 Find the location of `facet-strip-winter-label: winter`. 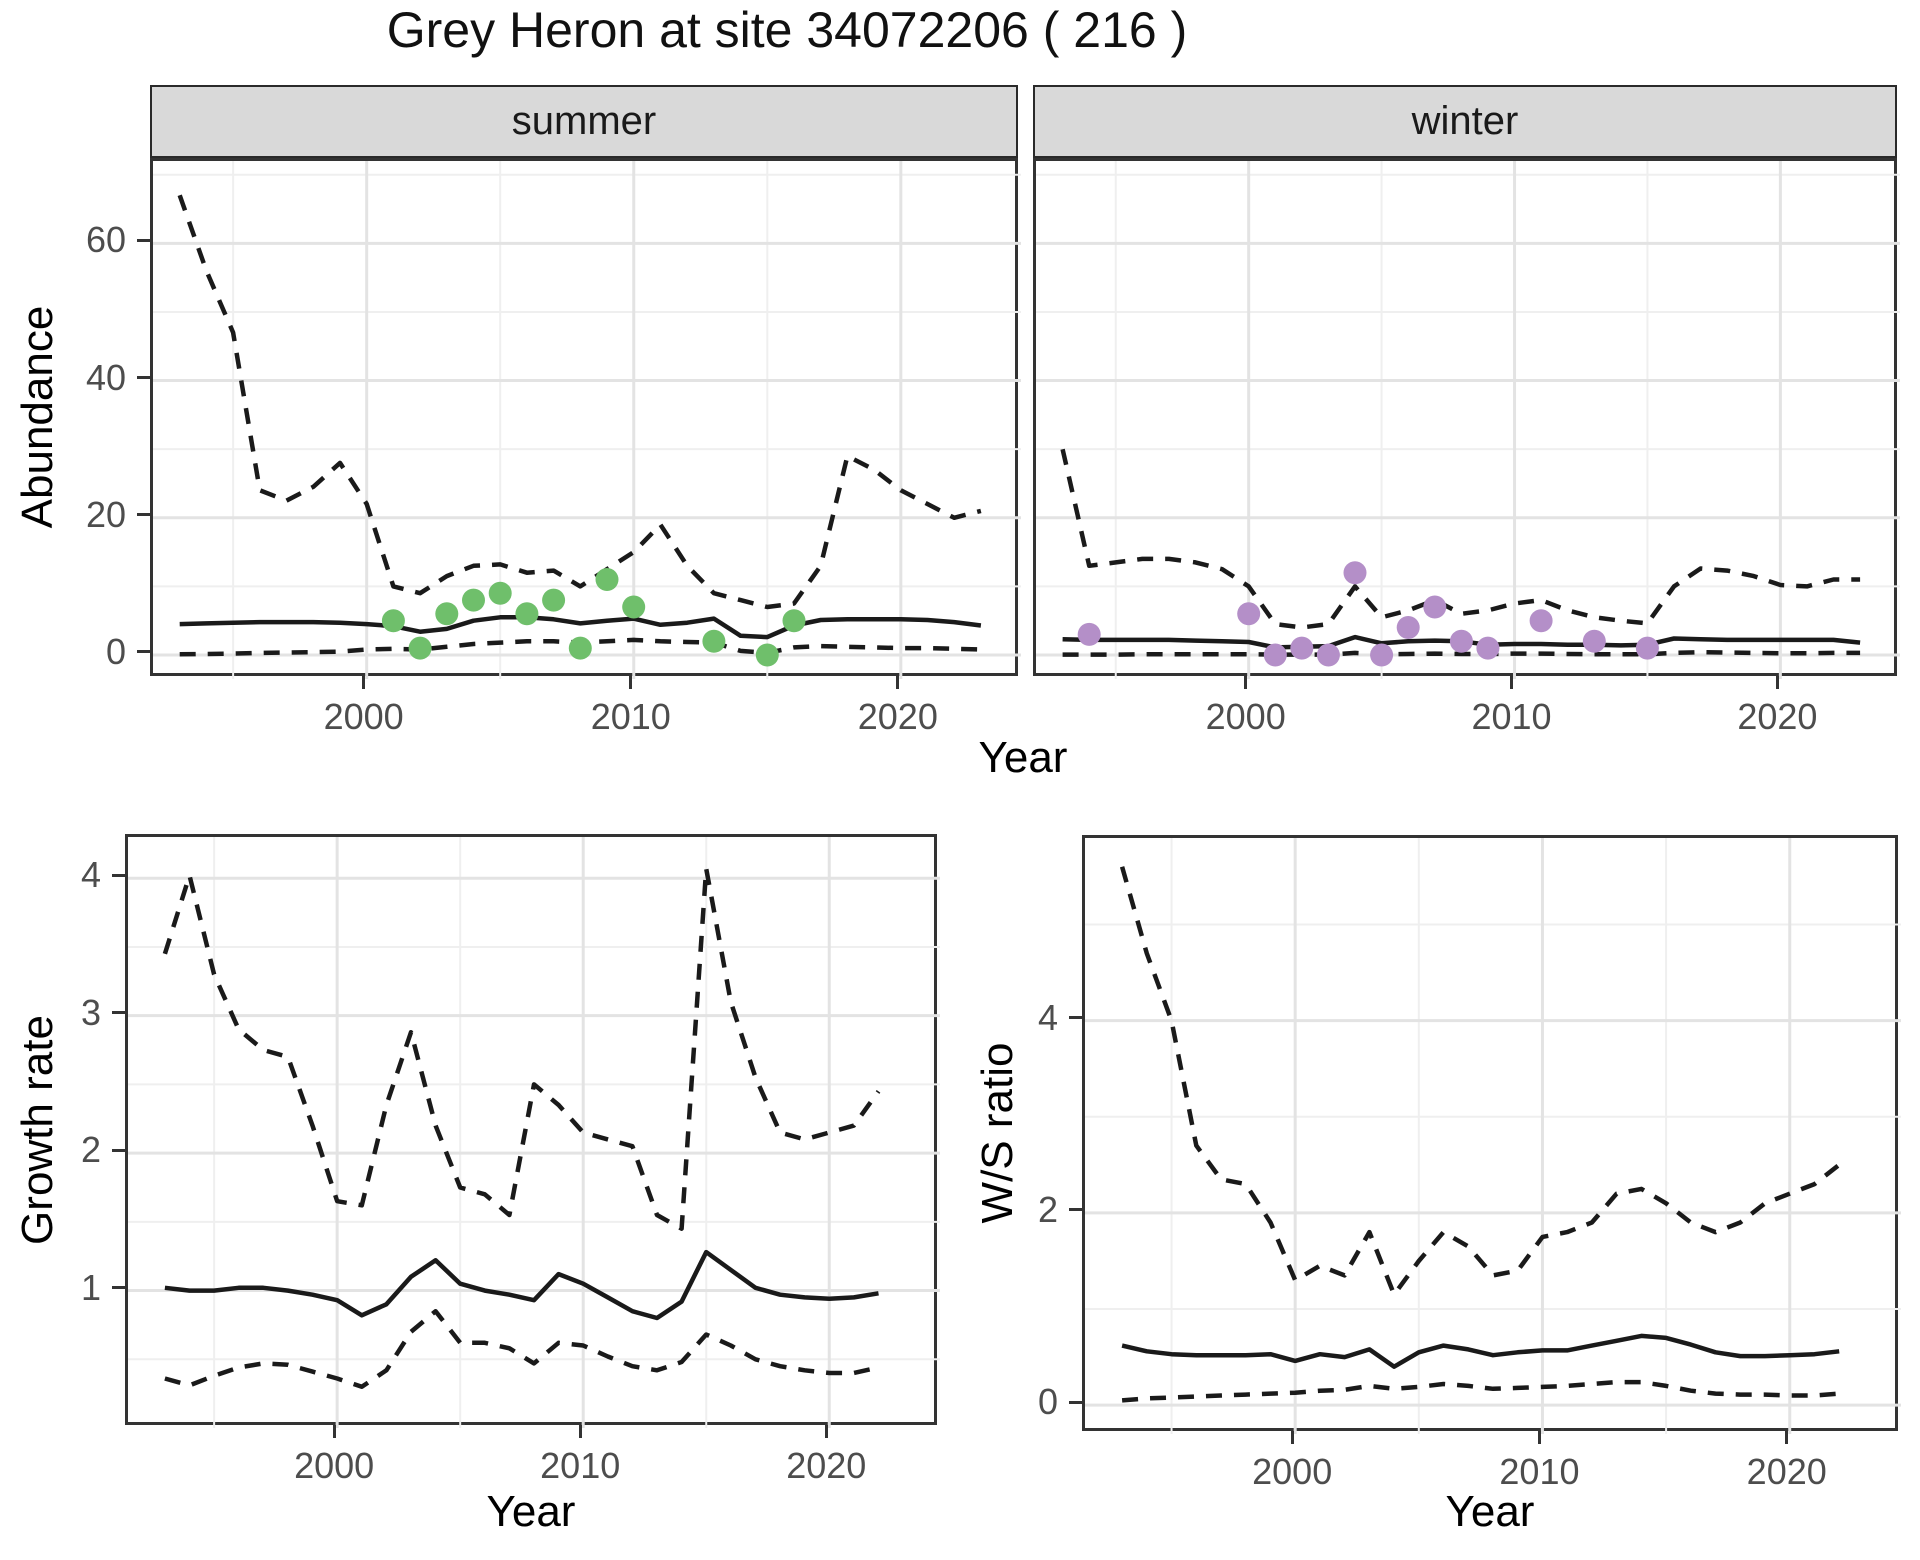

facet-strip-winter-label: winter is located at coordinates (1465, 121).